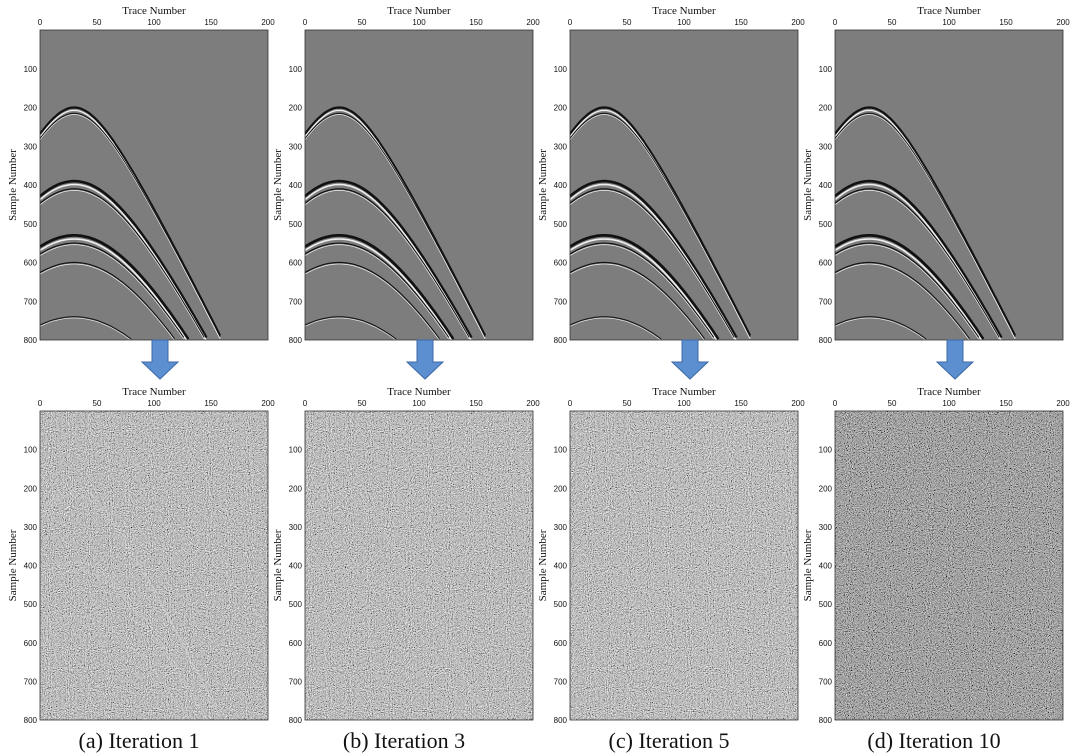  Describe the element at coordinates (139, 740) in the screenshot. I see `caption: (a) Iteration 1` at that location.